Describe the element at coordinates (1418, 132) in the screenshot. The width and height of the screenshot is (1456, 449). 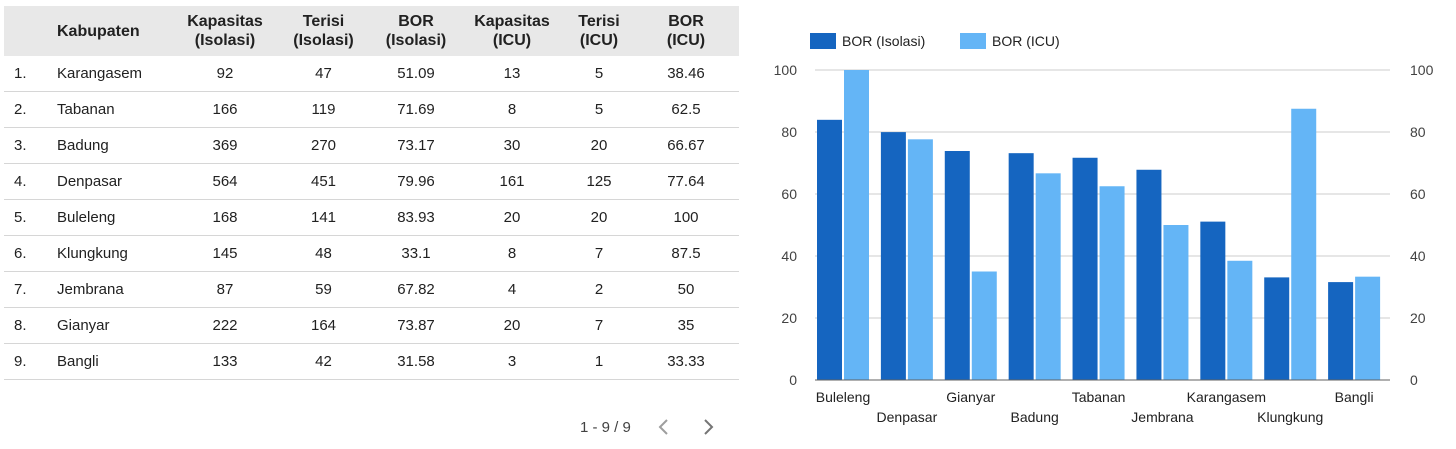
I see `y-tick-label-right: 80` at that location.